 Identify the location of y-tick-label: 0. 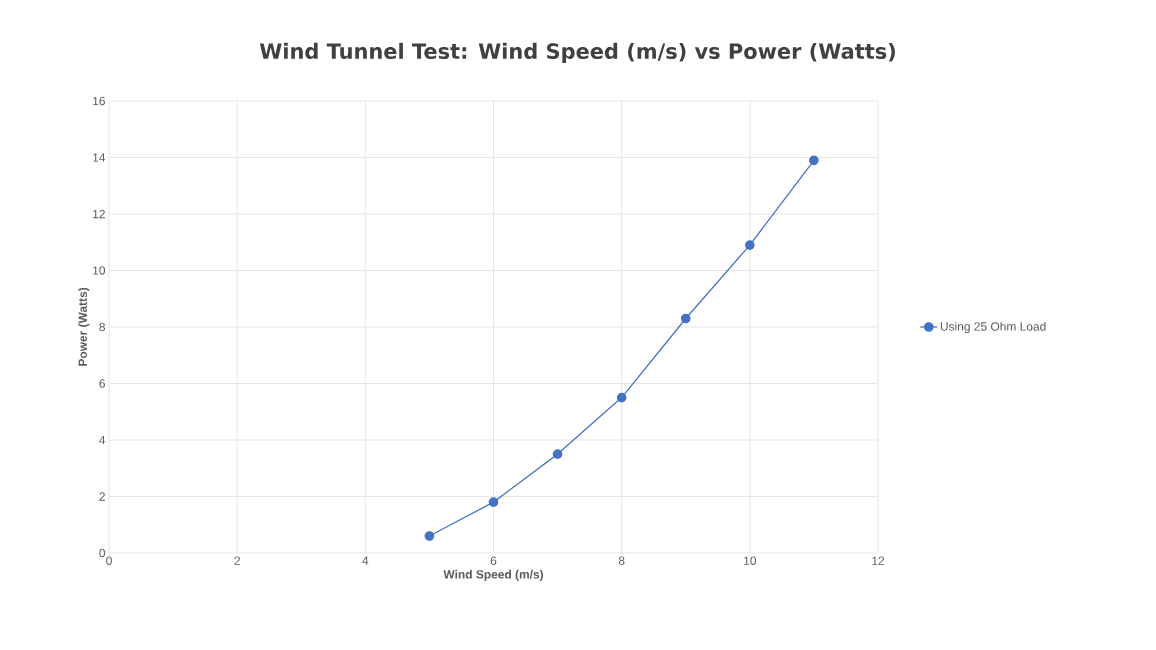
(102, 553).